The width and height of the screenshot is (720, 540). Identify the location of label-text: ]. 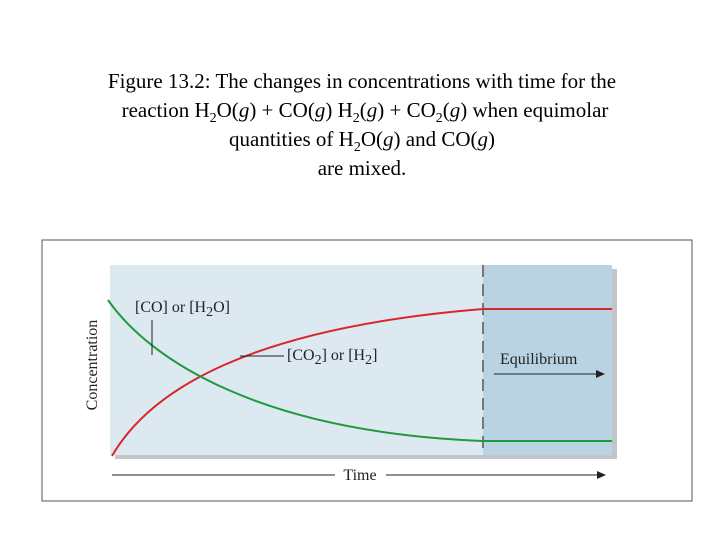
(374, 355).